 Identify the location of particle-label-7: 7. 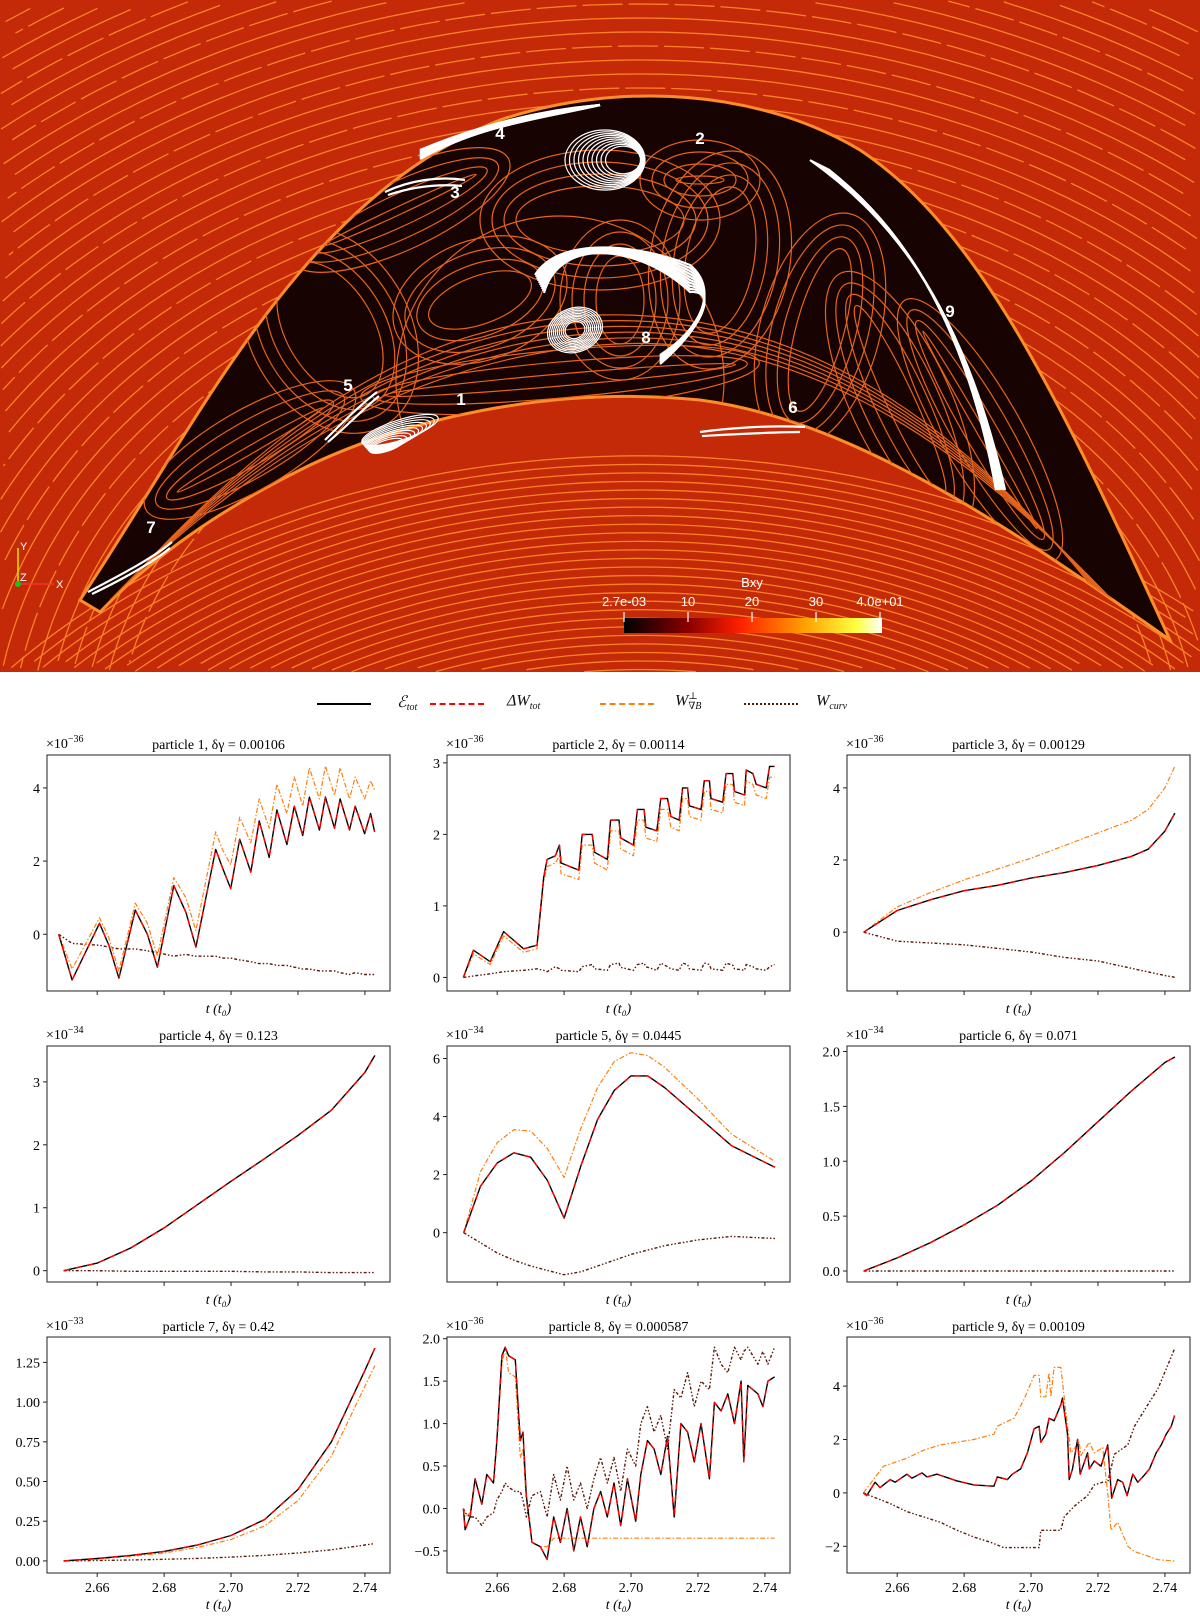
(150, 527).